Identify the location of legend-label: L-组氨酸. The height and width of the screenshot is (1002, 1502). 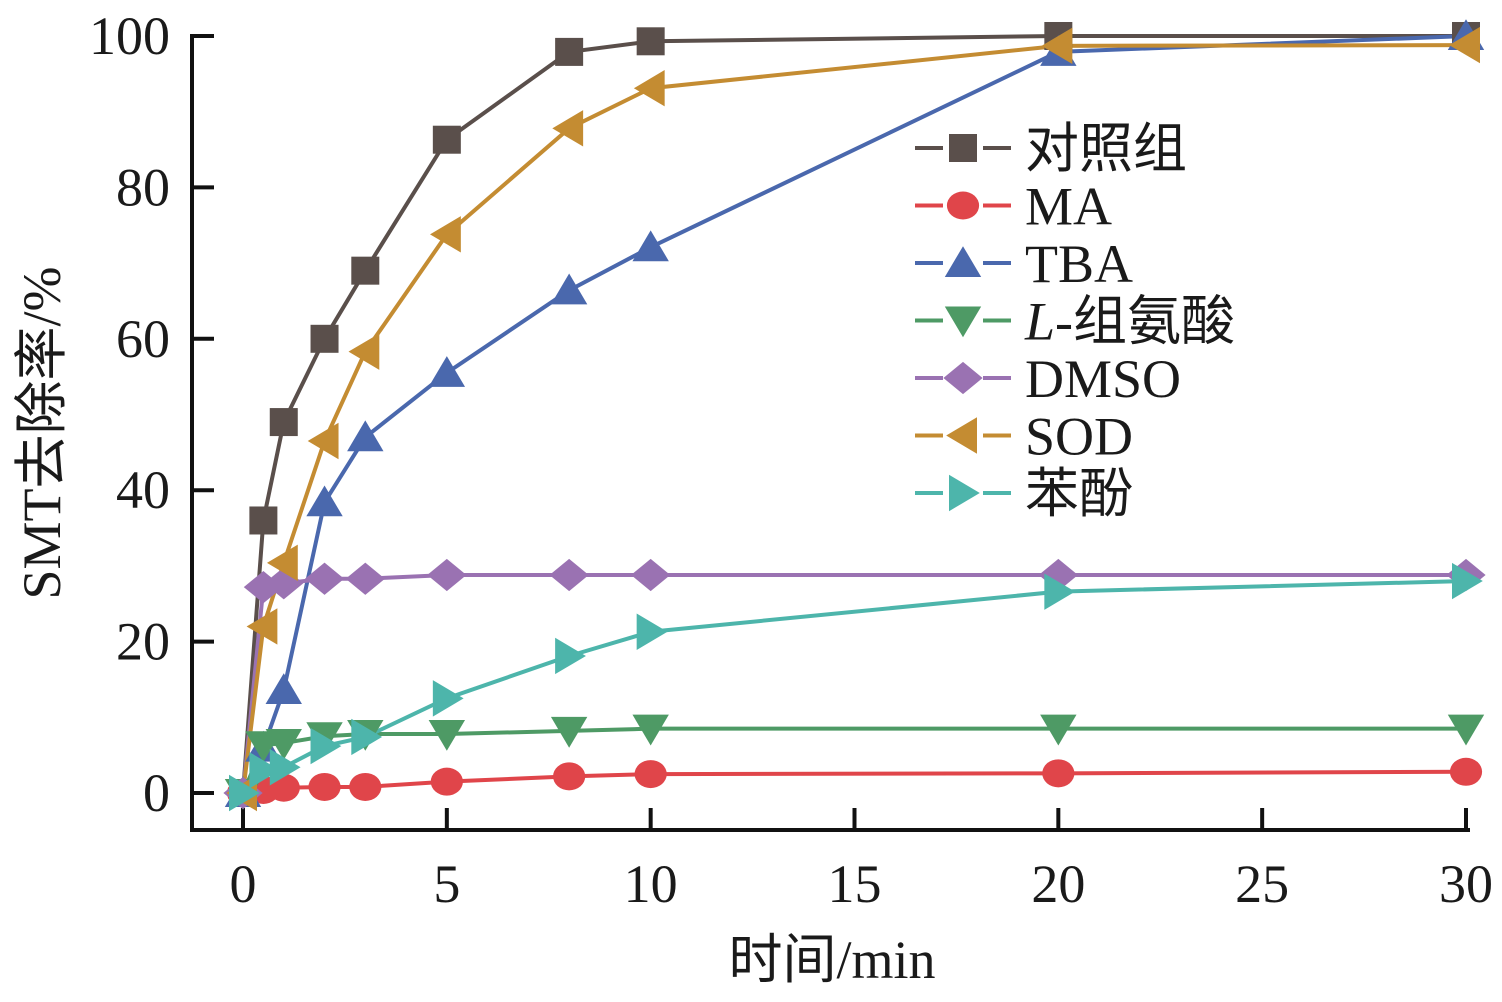
(1129, 322).